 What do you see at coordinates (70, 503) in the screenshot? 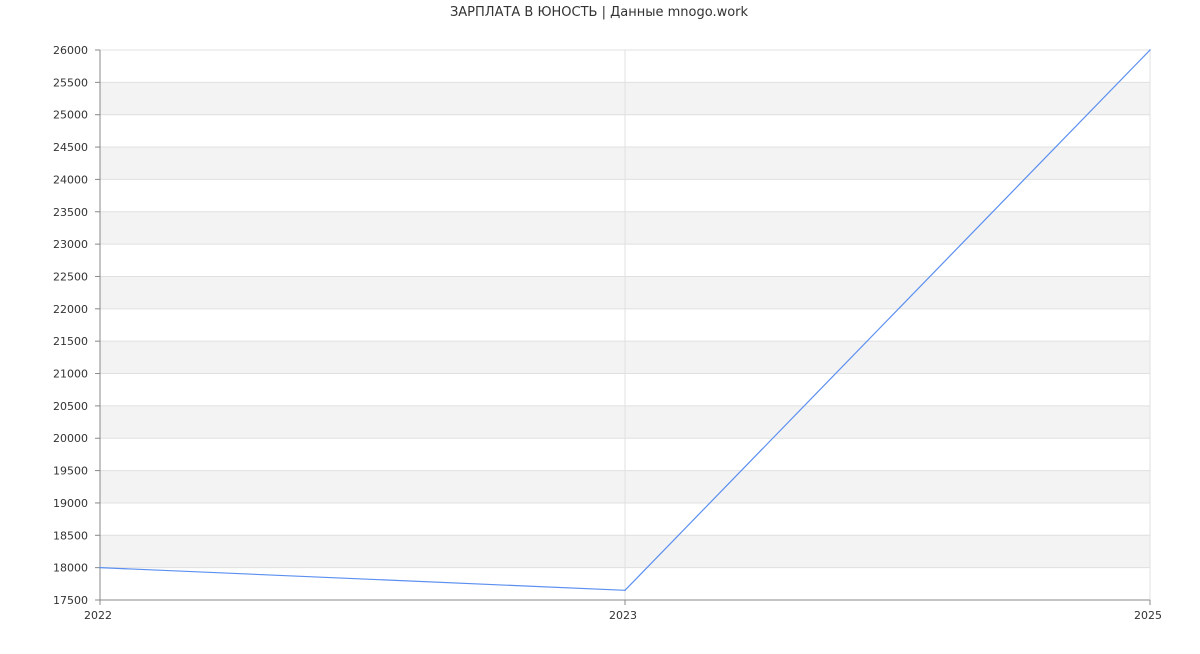
I see `y-tick-label: 19000` at bounding box center [70, 503].